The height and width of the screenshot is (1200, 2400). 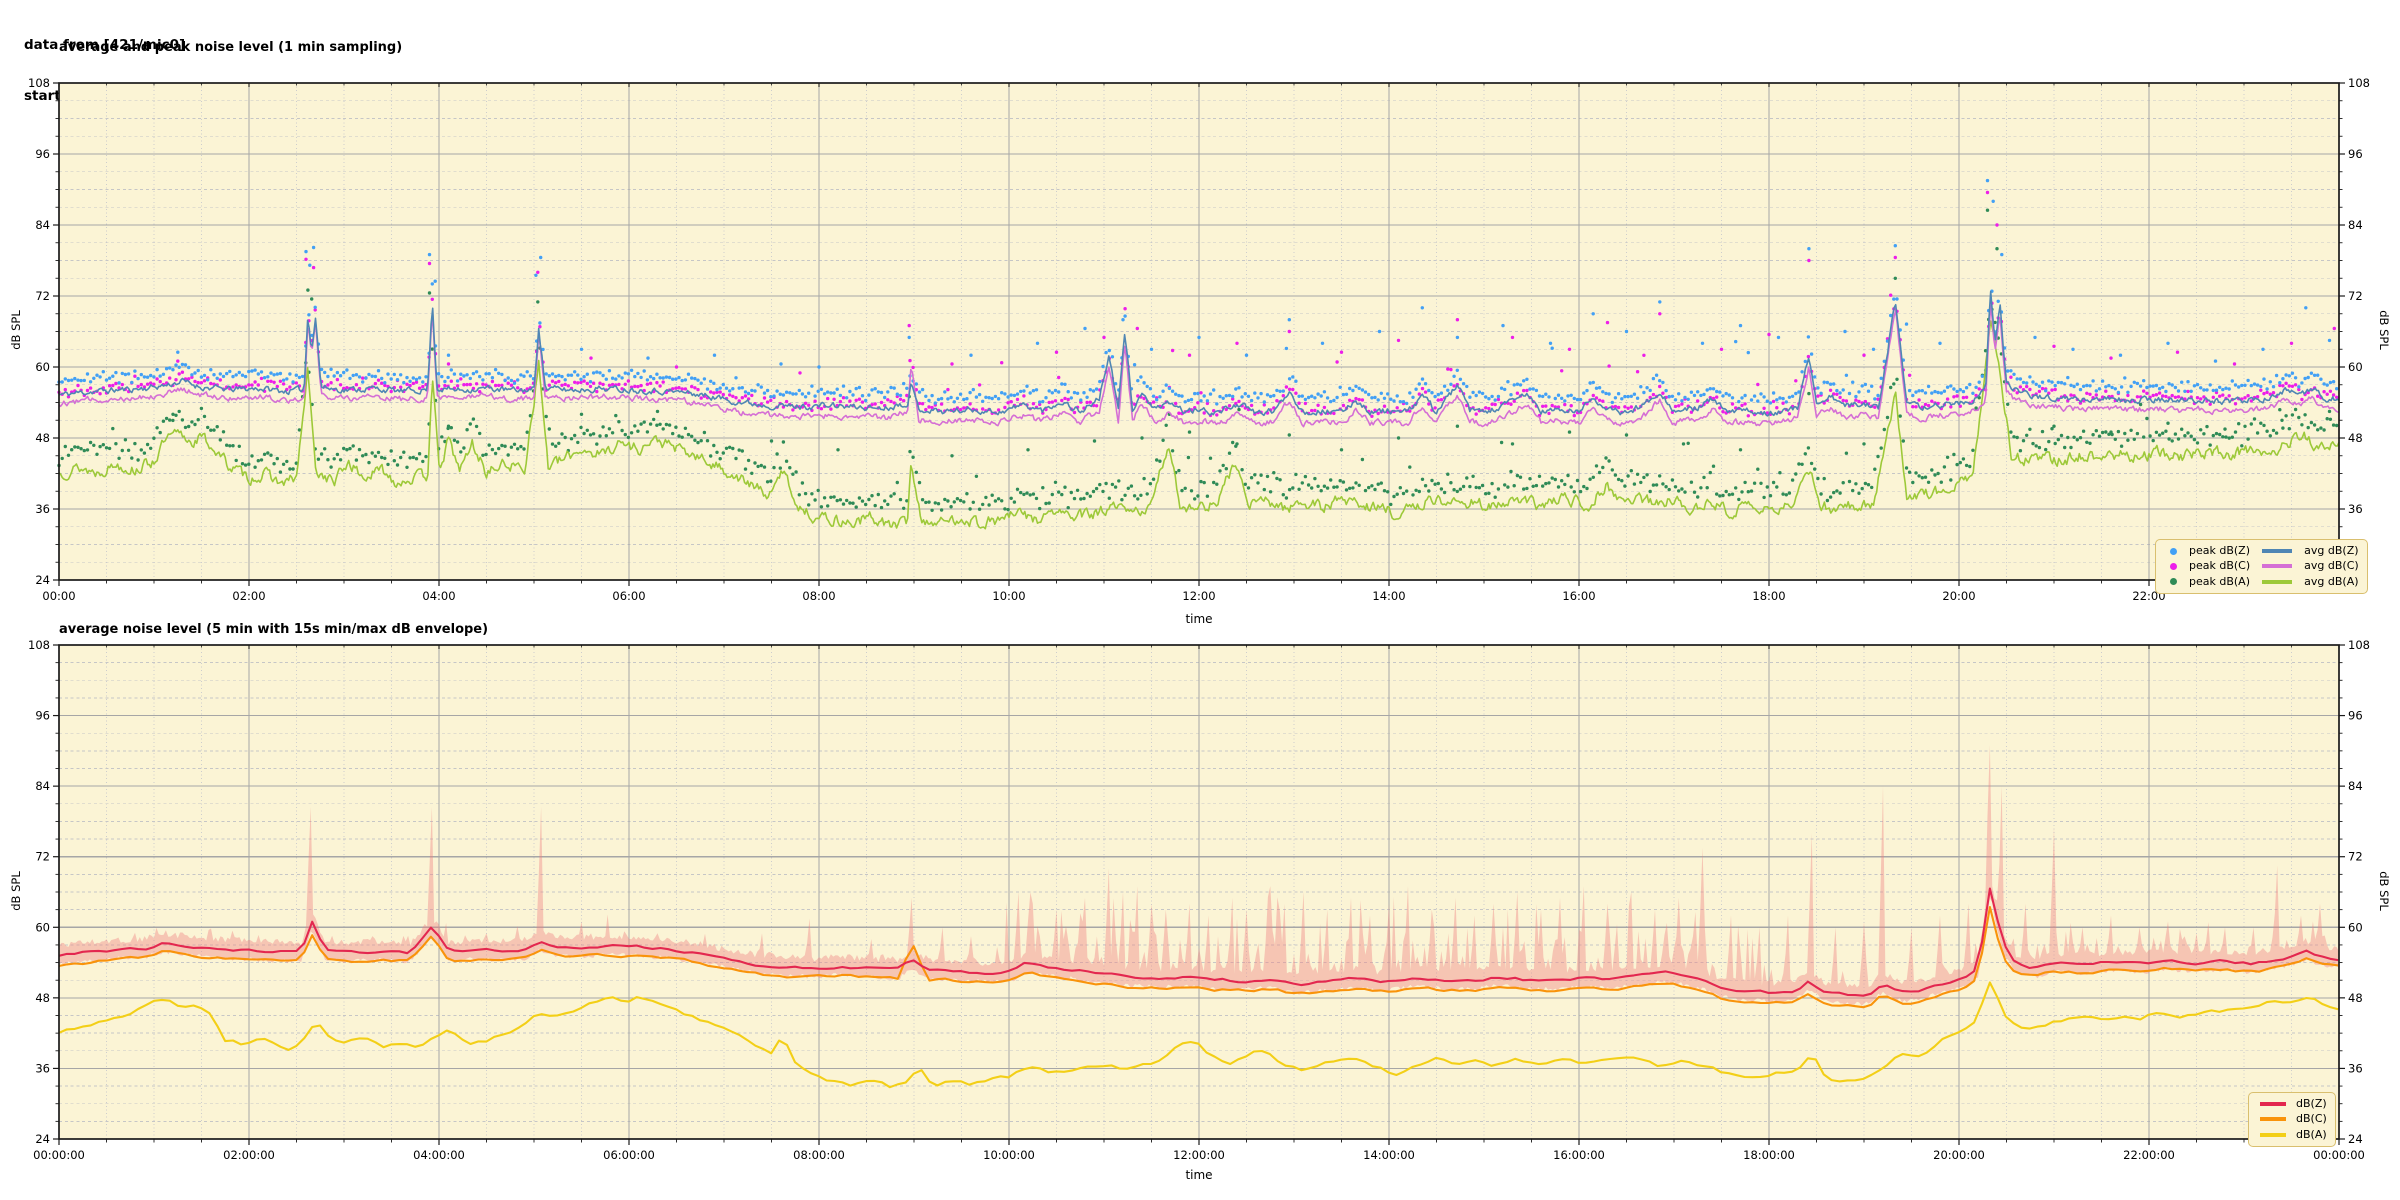 What do you see at coordinates (2173, 582) in the screenshot?
I see `legend-marker-peak-dba-icon` at bounding box center [2173, 582].